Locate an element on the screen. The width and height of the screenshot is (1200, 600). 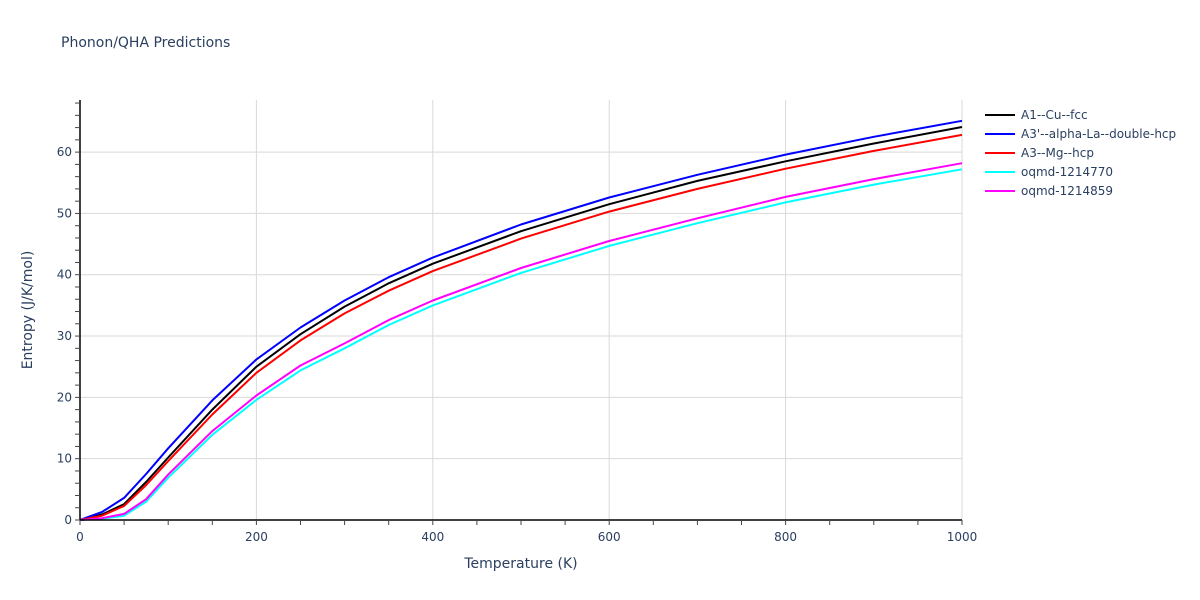
legend-item: A3'--alpha-La--double-hcp is located at coordinates (1080, 133).